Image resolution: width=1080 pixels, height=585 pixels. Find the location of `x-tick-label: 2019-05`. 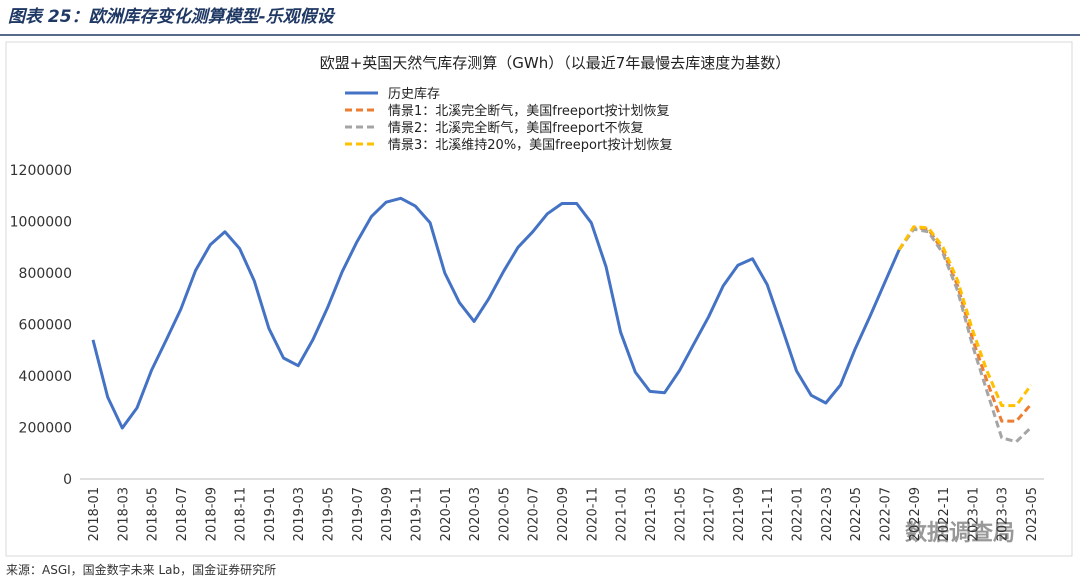

x-tick-label: 2019-05 is located at coordinates (329, 514).